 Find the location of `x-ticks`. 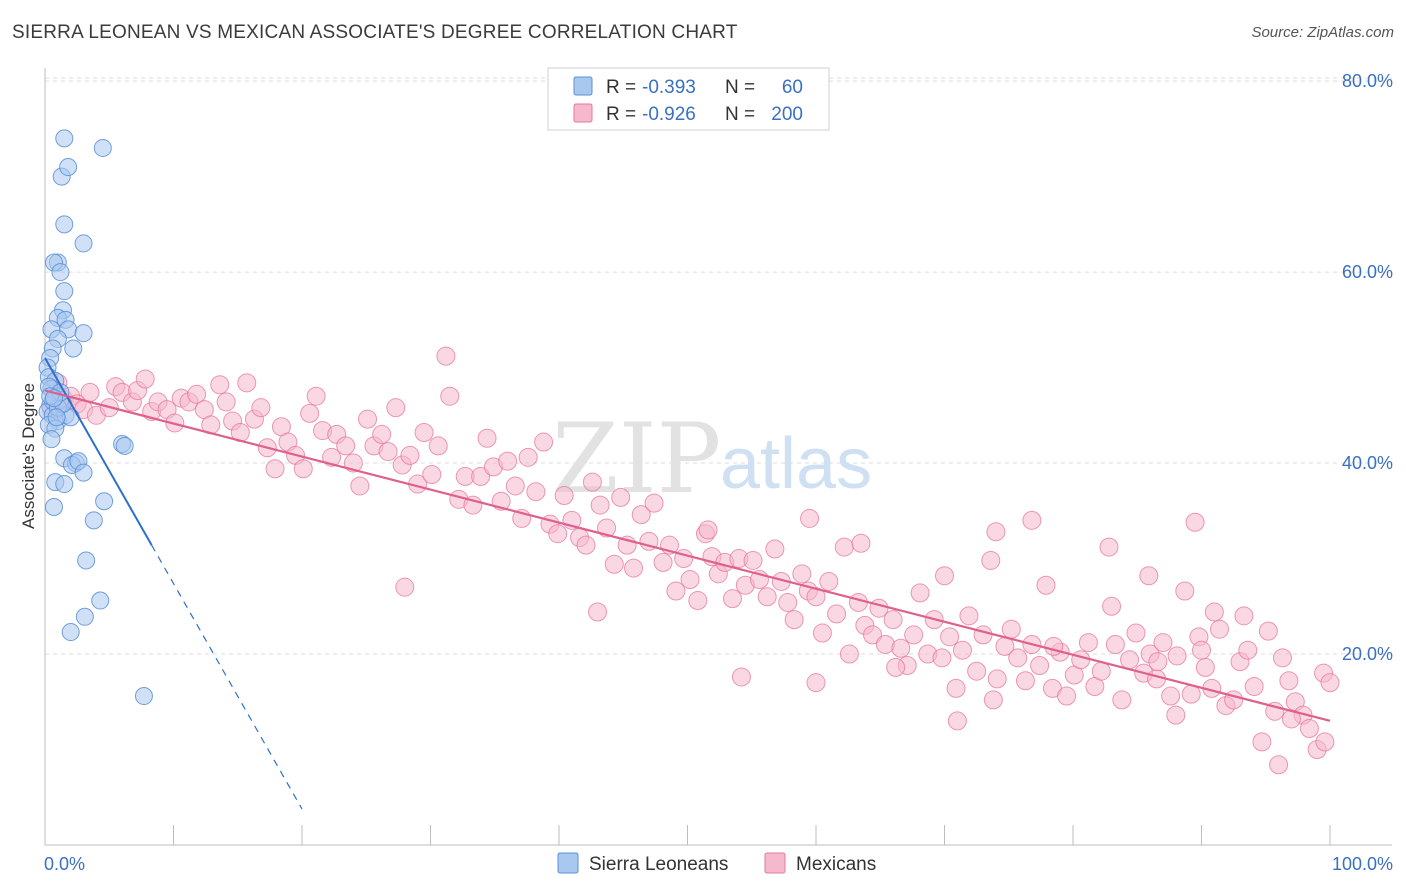

x-ticks is located at coordinates (752, 835).